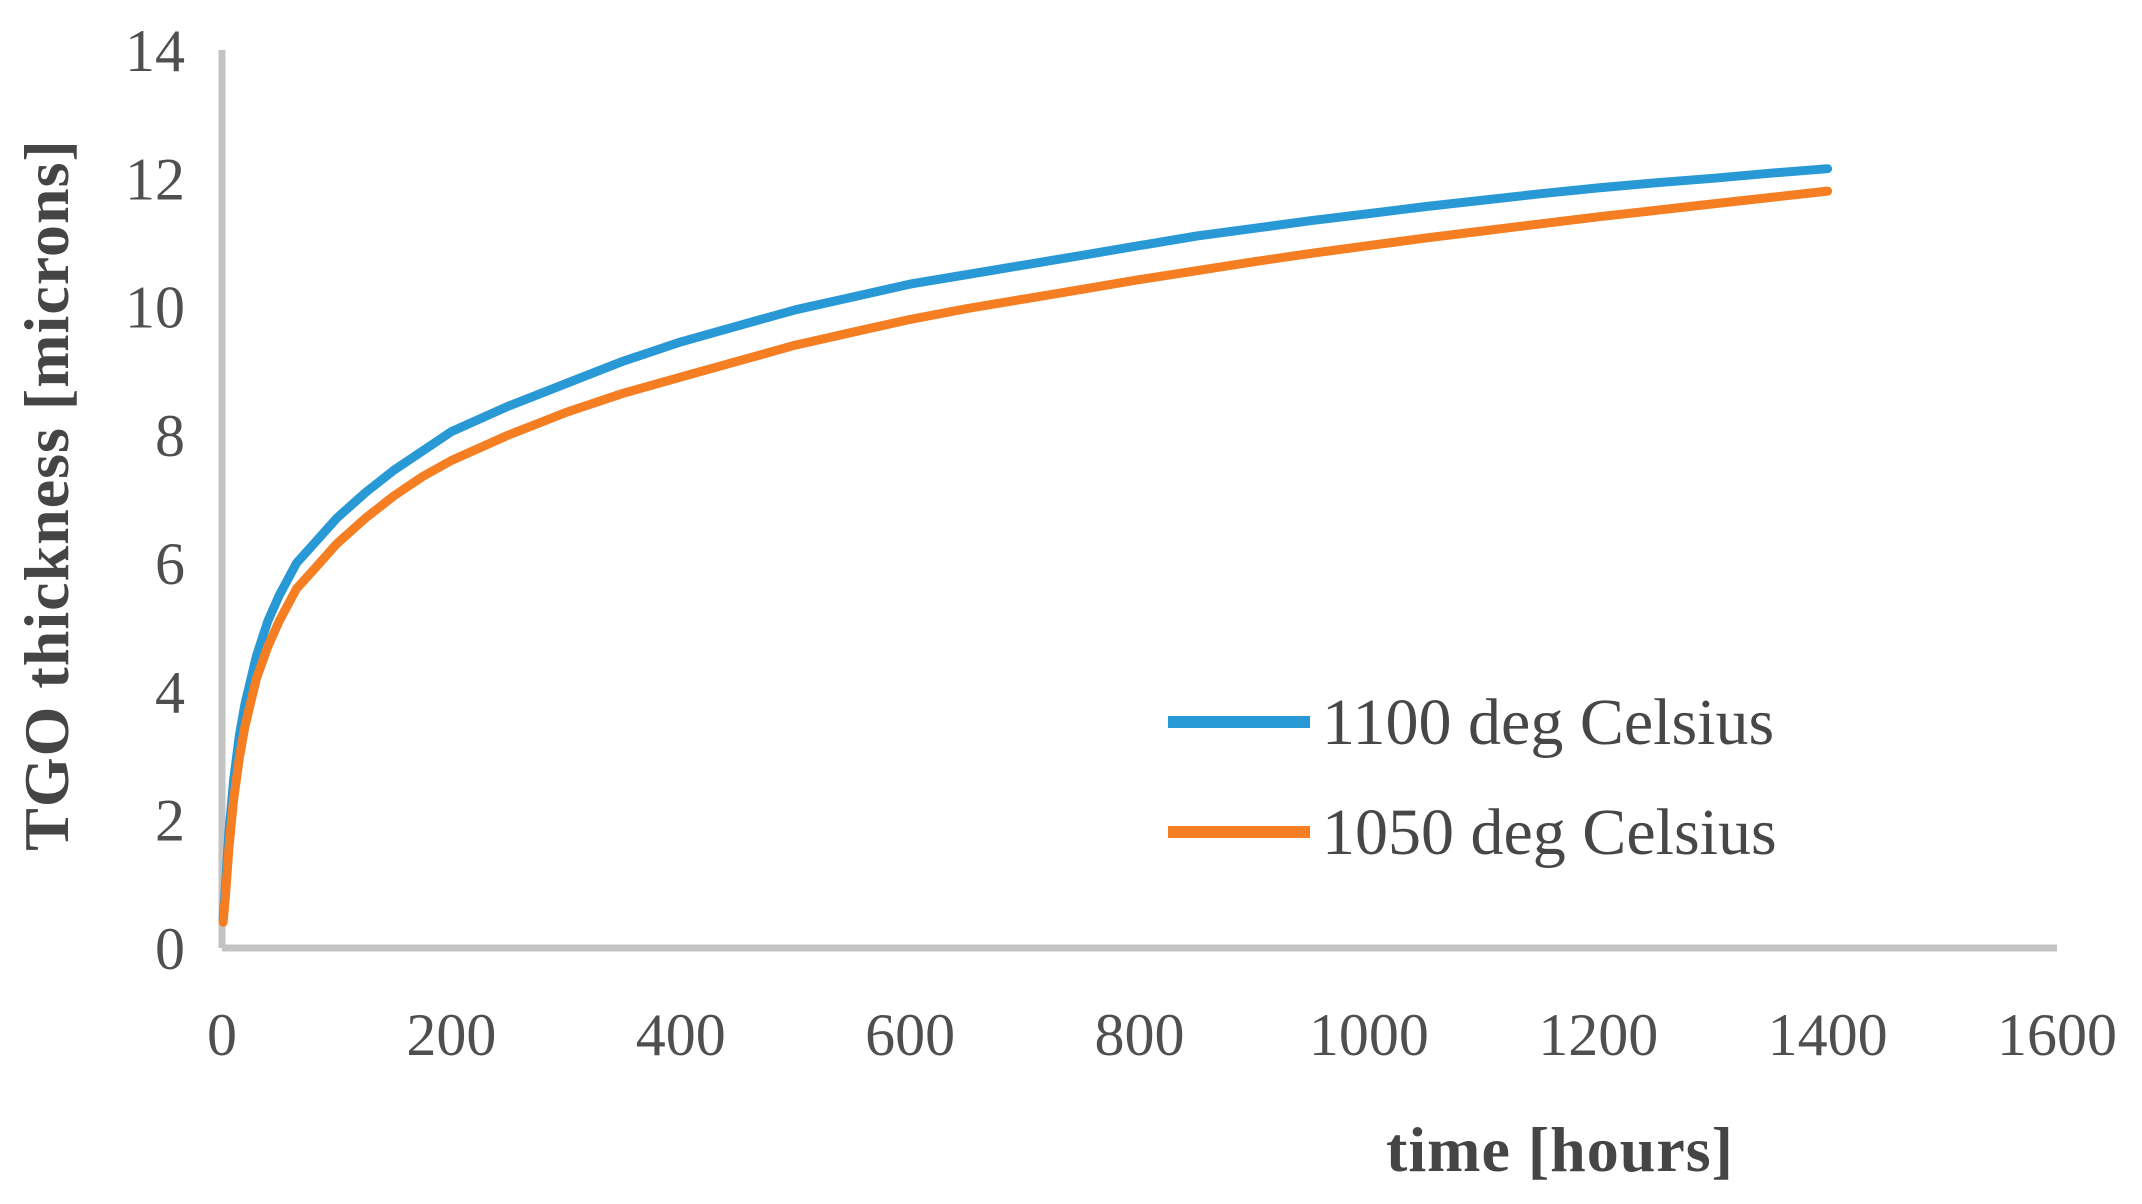 This screenshot has width=2142, height=1204. I want to click on y-axis-tick-labels: 0 2 4 6 8 10 12 14, so click(155, 500).